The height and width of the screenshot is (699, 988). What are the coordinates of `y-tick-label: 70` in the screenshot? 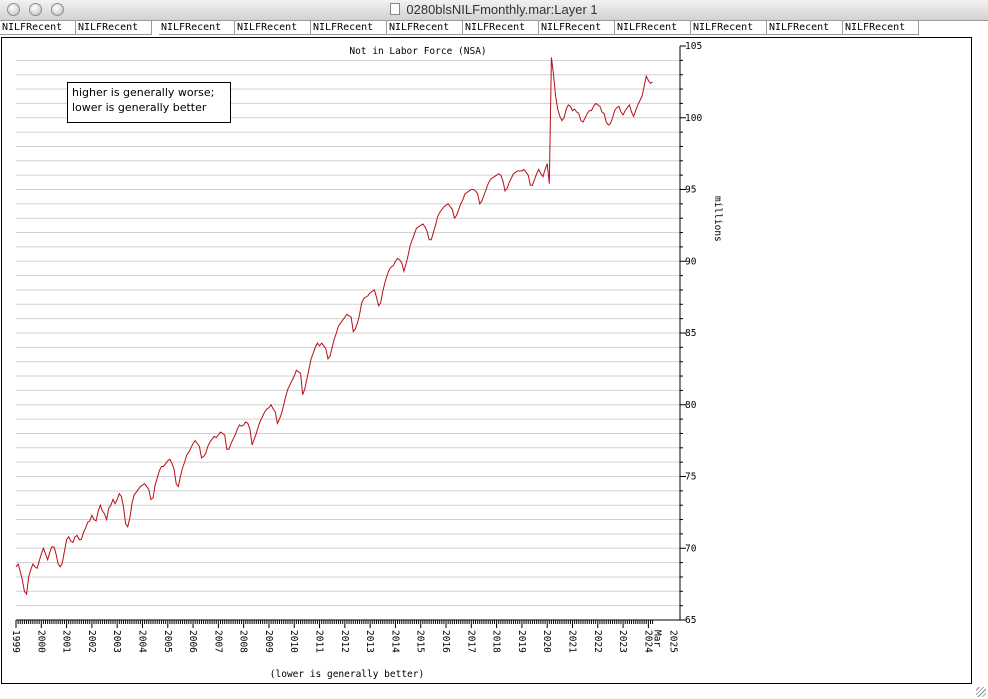 It's located at (691, 548).